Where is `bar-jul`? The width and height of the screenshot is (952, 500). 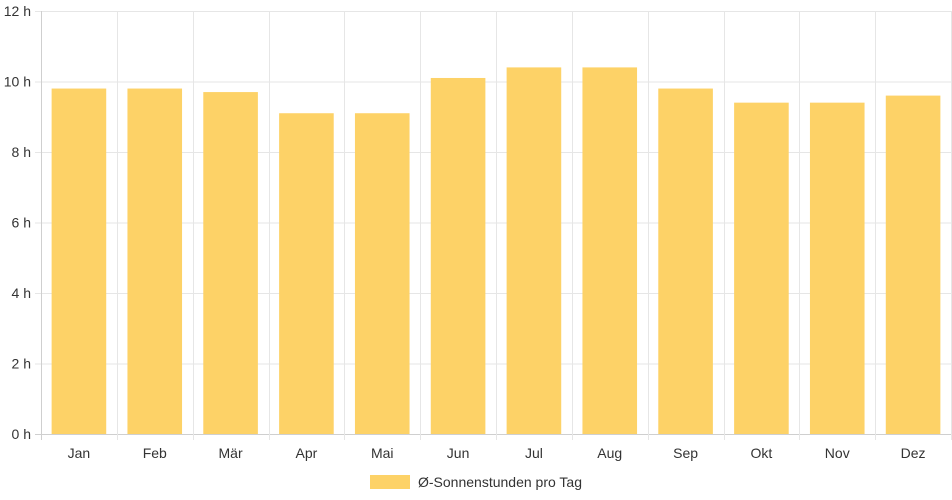
bar-jul is located at coordinates (534, 251).